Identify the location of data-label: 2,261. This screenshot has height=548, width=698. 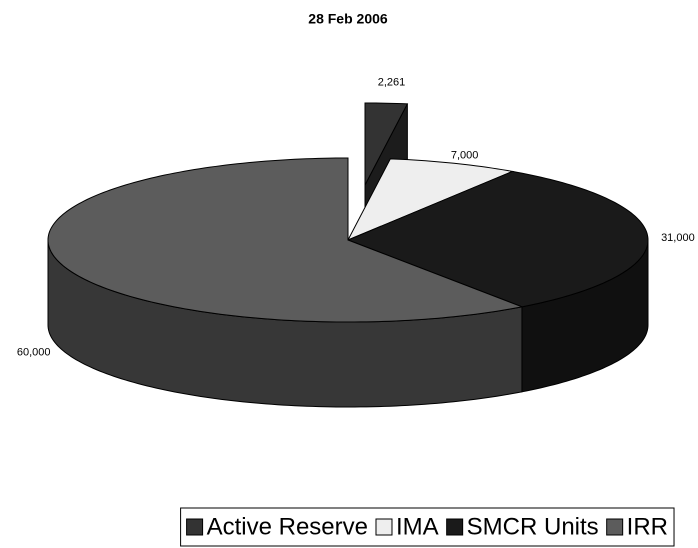
(392, 83).